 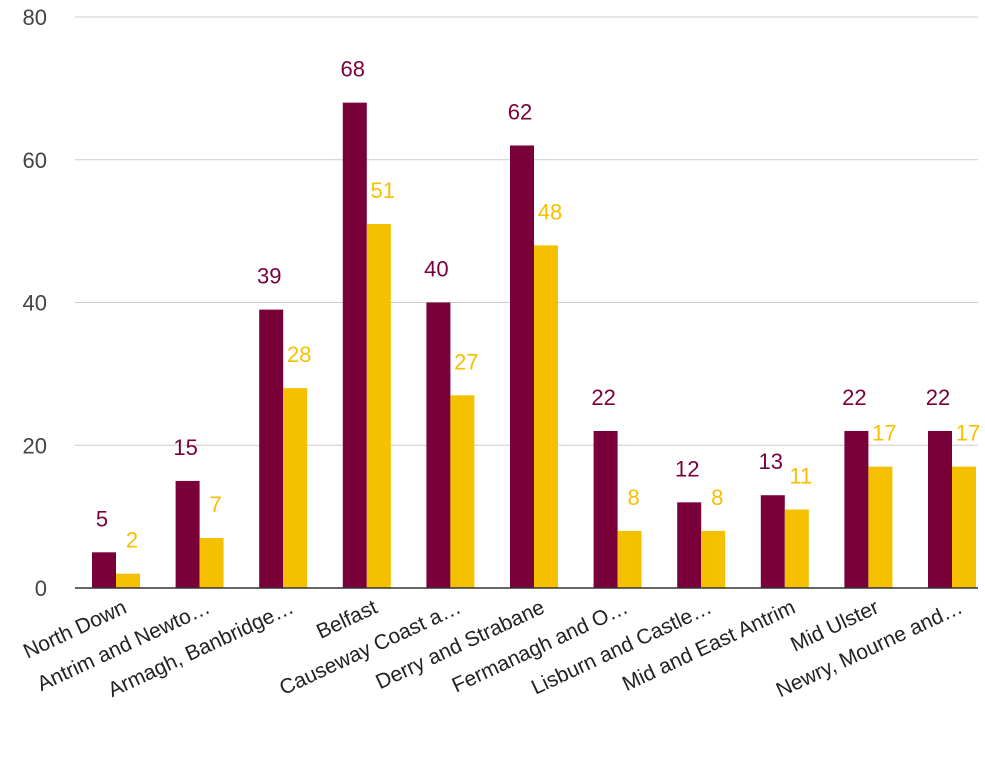 What do you see at coordinates (550, 211) in the screenshot?
I see `data-label-series-2: 48` at bounding box center [550, 211].